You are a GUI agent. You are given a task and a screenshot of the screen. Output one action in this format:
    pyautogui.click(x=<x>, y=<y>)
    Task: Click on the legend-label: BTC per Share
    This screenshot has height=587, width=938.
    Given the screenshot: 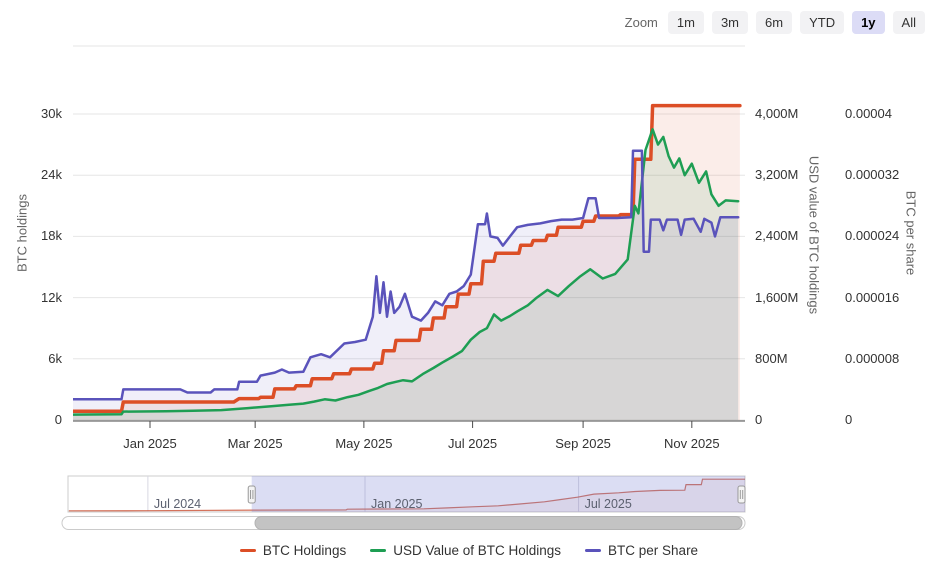 What is the action you would take?
    pyautogui.click(x=653, y=550)
    